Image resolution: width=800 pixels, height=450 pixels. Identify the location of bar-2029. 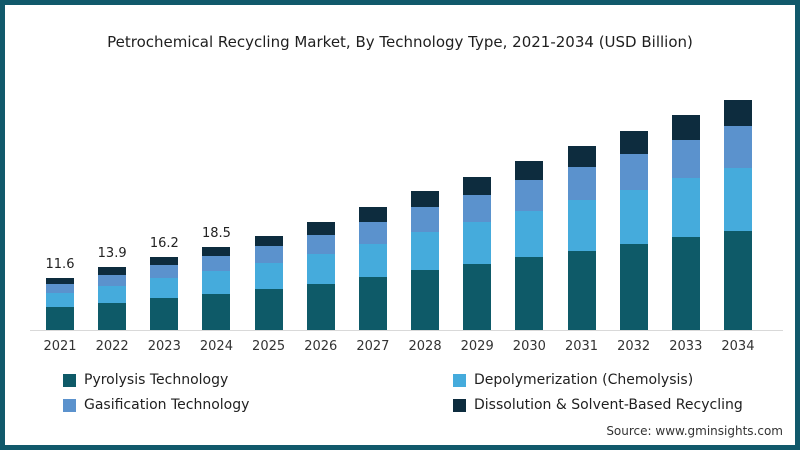
(477, 253).